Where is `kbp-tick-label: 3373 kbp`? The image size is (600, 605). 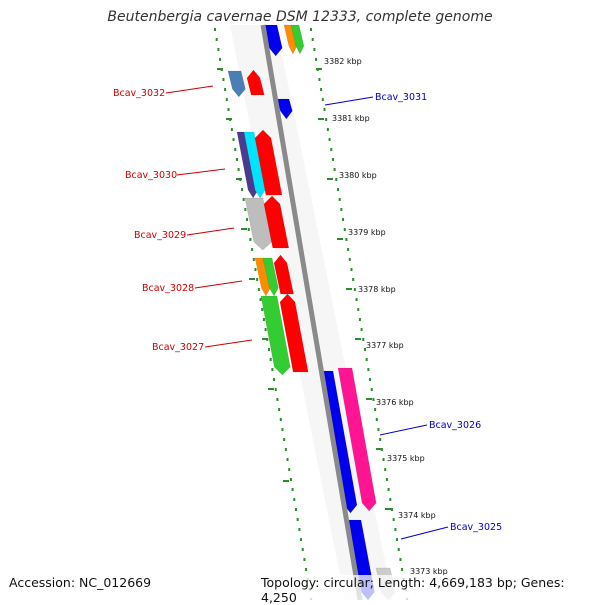 kbp-tick-label: 3373 kbp is located at coordinates (429, 571).